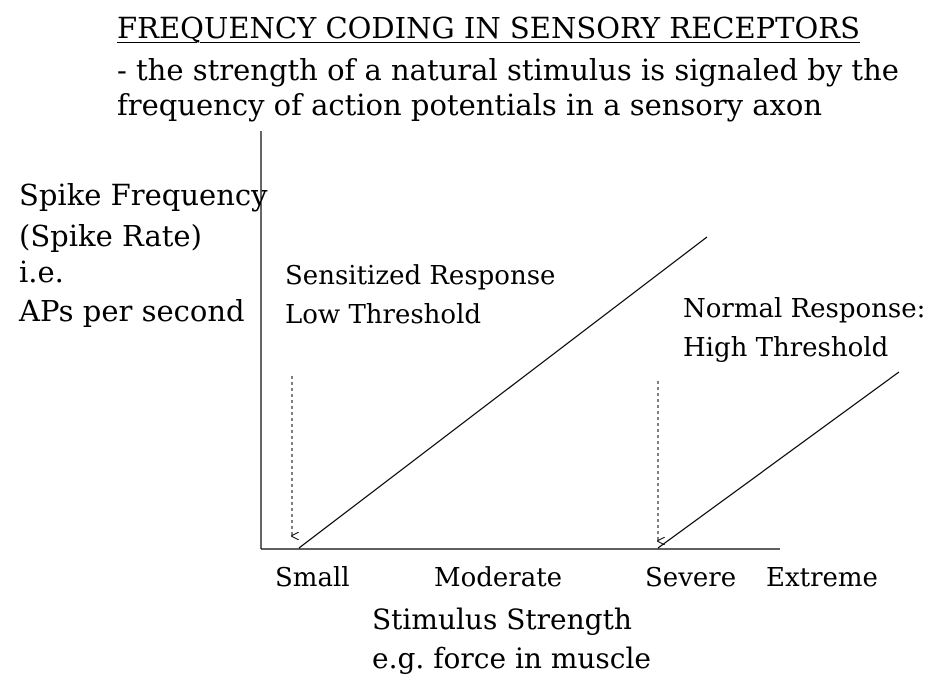 This screenshot has height=683, width=935. What do you see at coordinates (41, 272) in the screenshot?
I see `y-axis-label-line-3: i.e.` at bounding box center [41, 272].